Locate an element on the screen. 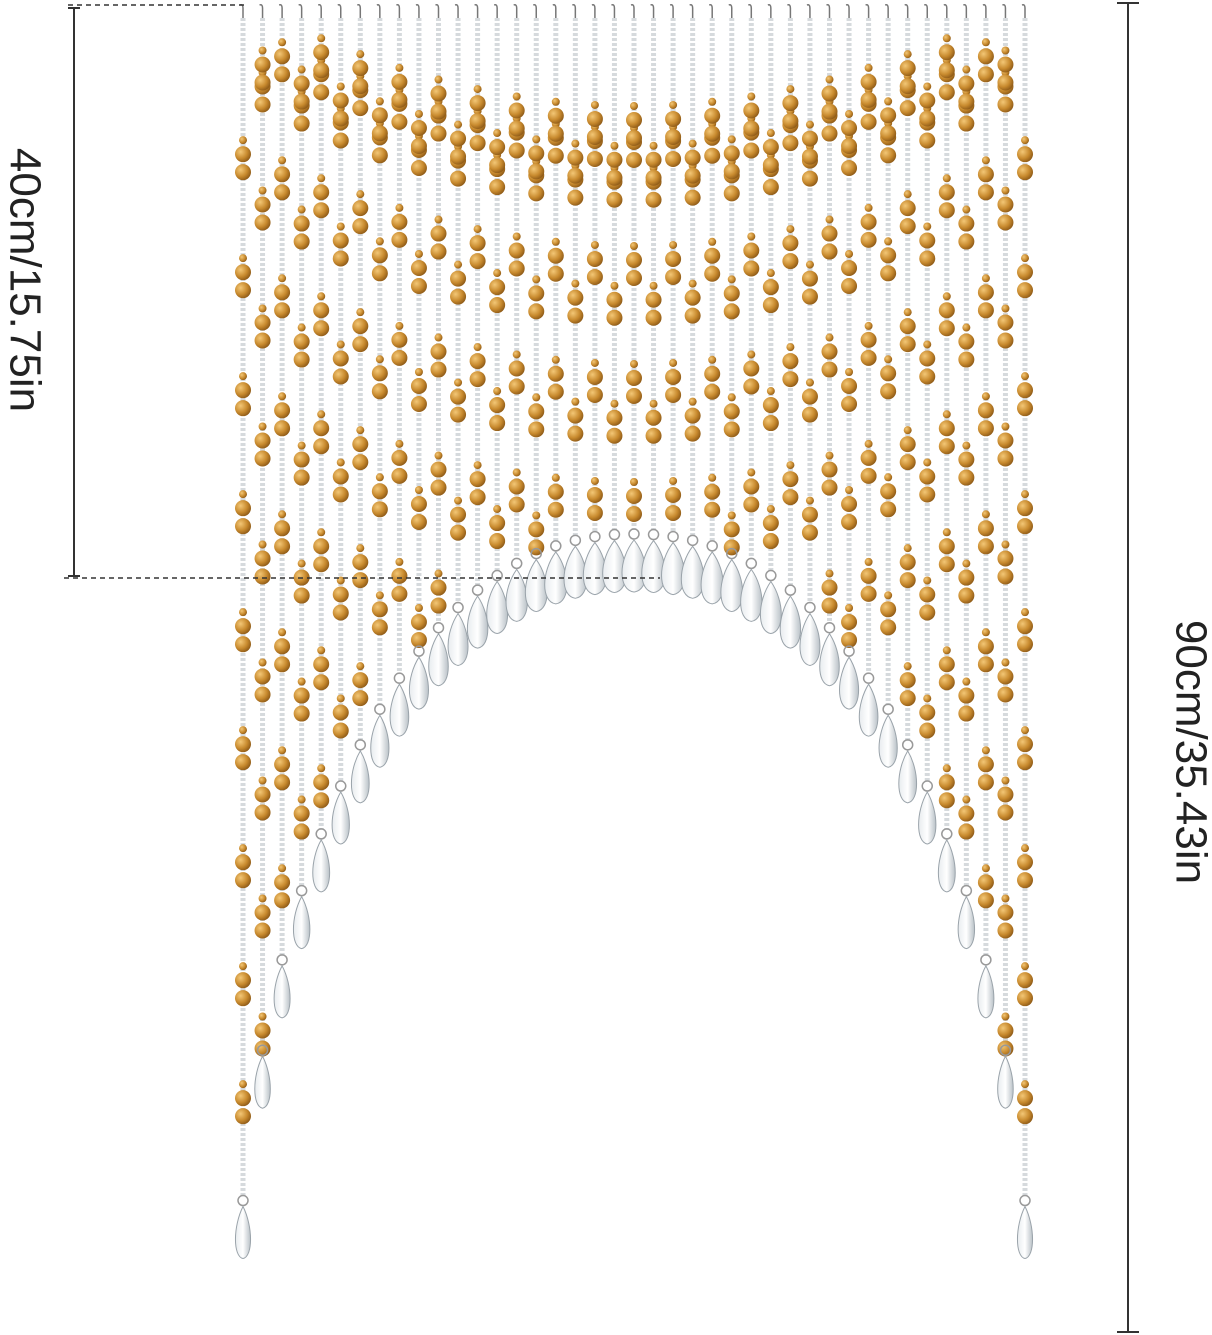  length-dimension: 90cm/35.43in is located at coordinates (1164, 667).